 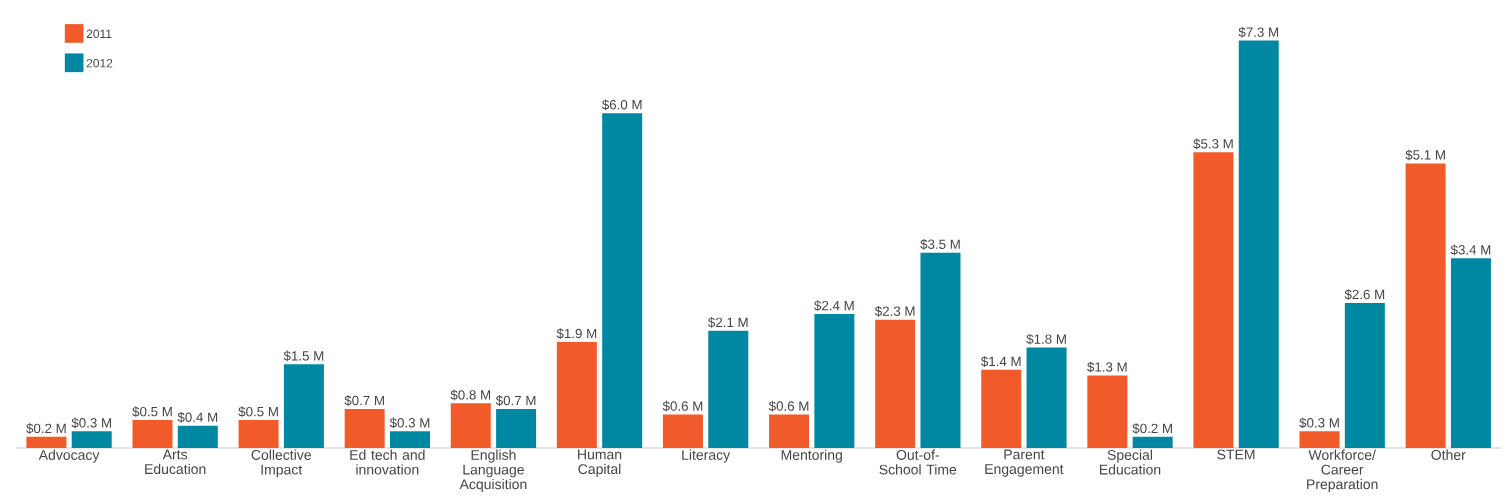 What do you see at coordinates (576, 334) in the screenshot?
I see `data-label: $1.9 M` at bounding box center [576, 334].